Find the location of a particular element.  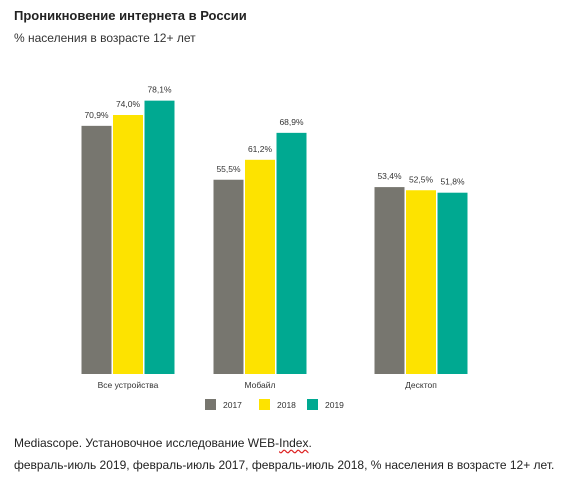

legend-label-2018: 2018 is located at coordinates (286, 405).